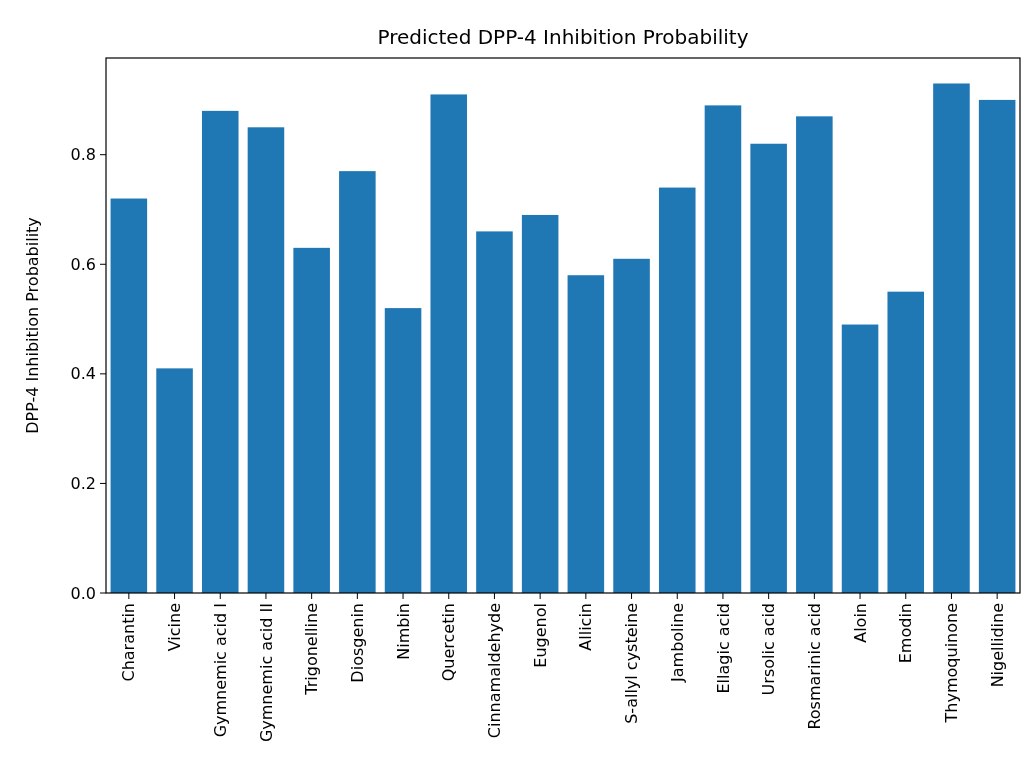 The image size is (1036, 772). Describe the element at coordinates (860, 623) in the screenshot. I see `x-tick-label: Aloin` at that location.